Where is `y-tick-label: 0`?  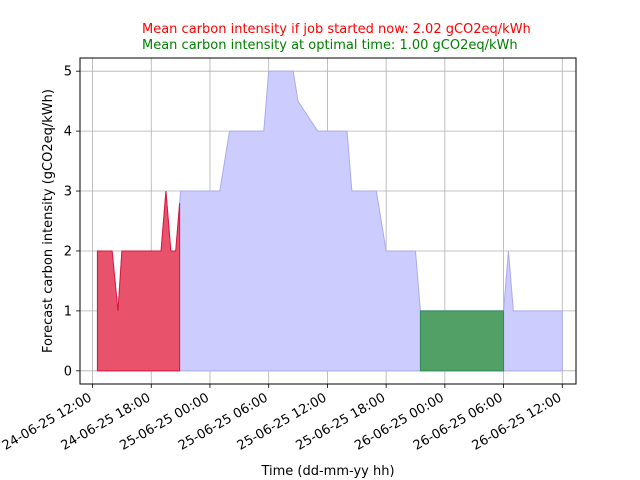 y-tick-label: 0 is located at coordinates (68, 371).